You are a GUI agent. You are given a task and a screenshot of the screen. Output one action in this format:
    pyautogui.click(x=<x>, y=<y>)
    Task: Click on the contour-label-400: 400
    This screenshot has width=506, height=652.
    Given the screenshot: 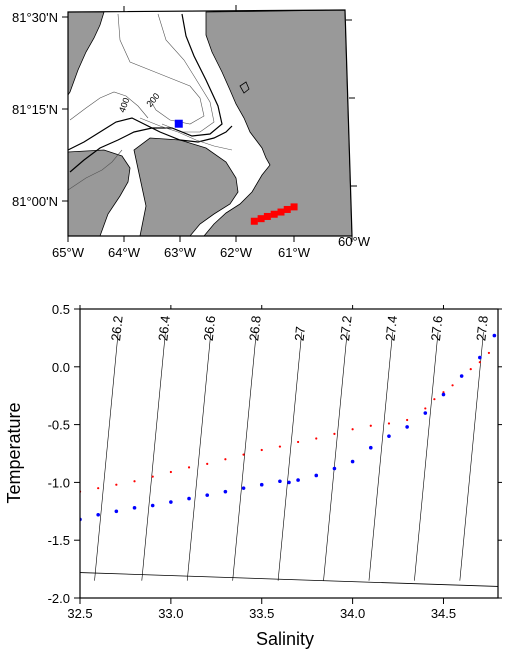 What is the action you would take?
    pyautogui.click(x=124, y=105)
    